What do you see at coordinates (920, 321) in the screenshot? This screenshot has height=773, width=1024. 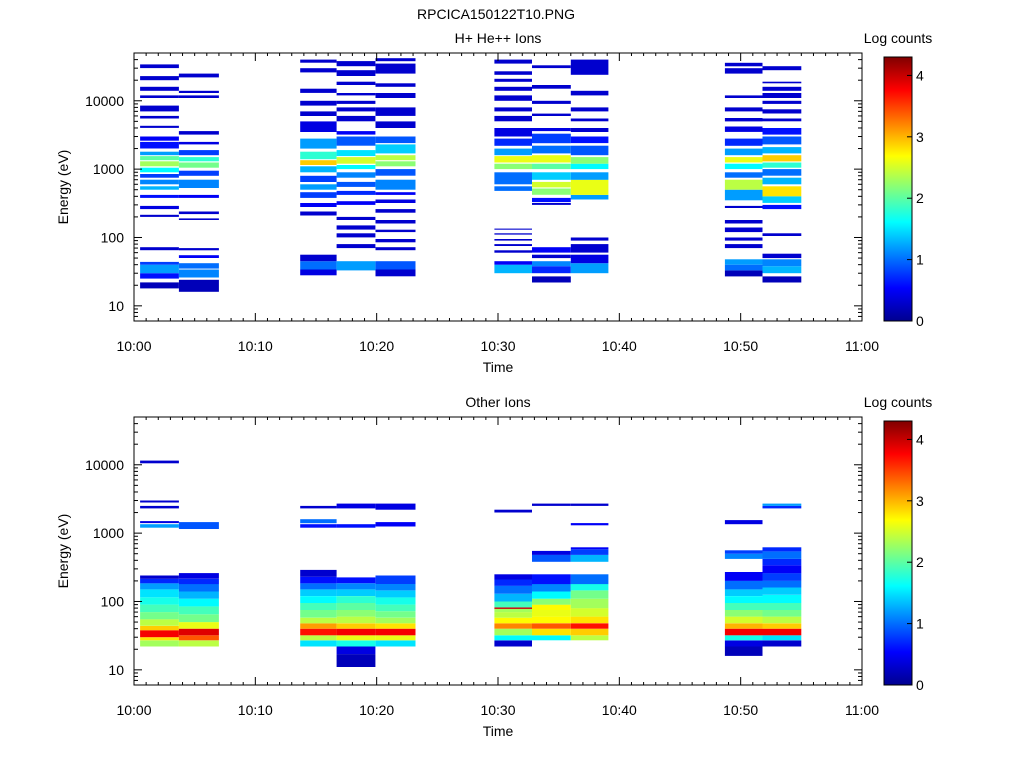 I see `colorbar-tick-label: 0` at bounding box center [920, 321].